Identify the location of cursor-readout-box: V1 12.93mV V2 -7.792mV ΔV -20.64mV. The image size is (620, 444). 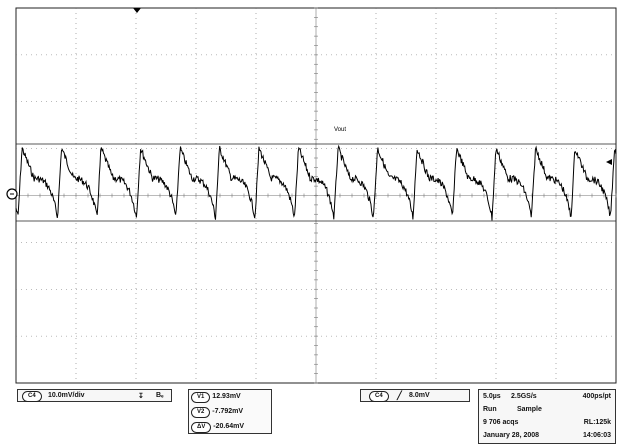
(230, 411).